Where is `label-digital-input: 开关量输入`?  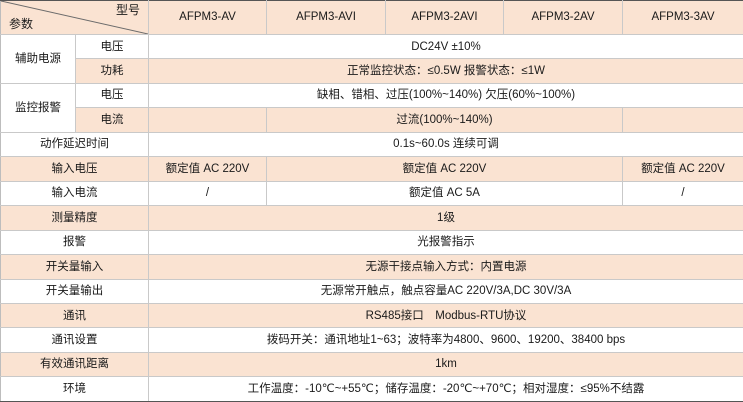
label-digital-input: 开关量输入 is located at coordinates (74, 267).